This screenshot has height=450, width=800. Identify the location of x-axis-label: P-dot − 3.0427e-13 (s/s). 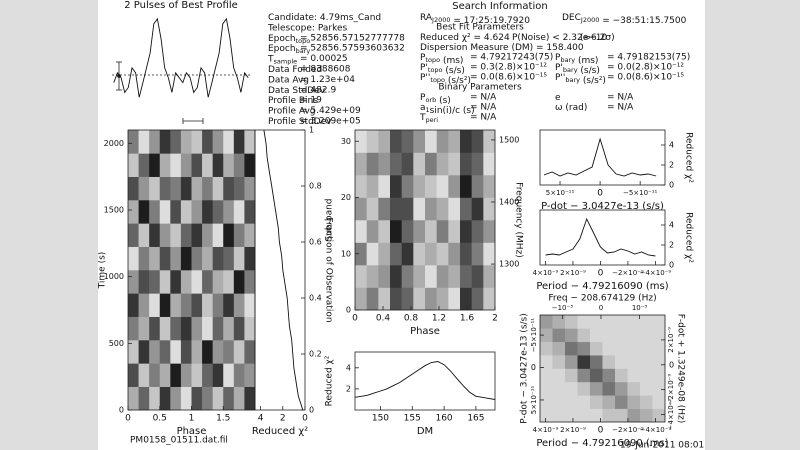
(602, 206).